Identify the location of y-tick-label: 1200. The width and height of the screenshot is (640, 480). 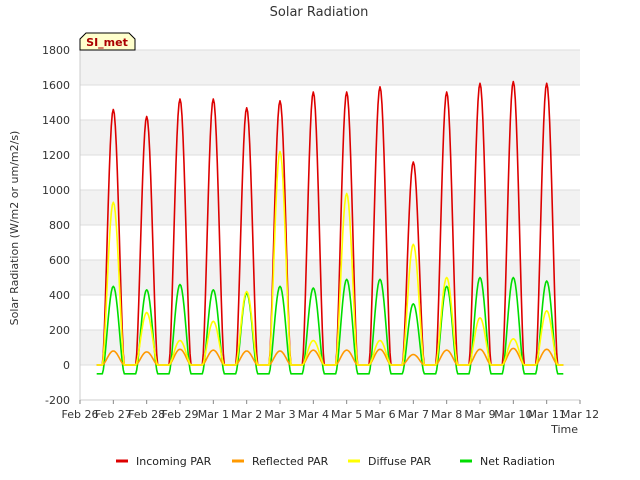
(56, 155).